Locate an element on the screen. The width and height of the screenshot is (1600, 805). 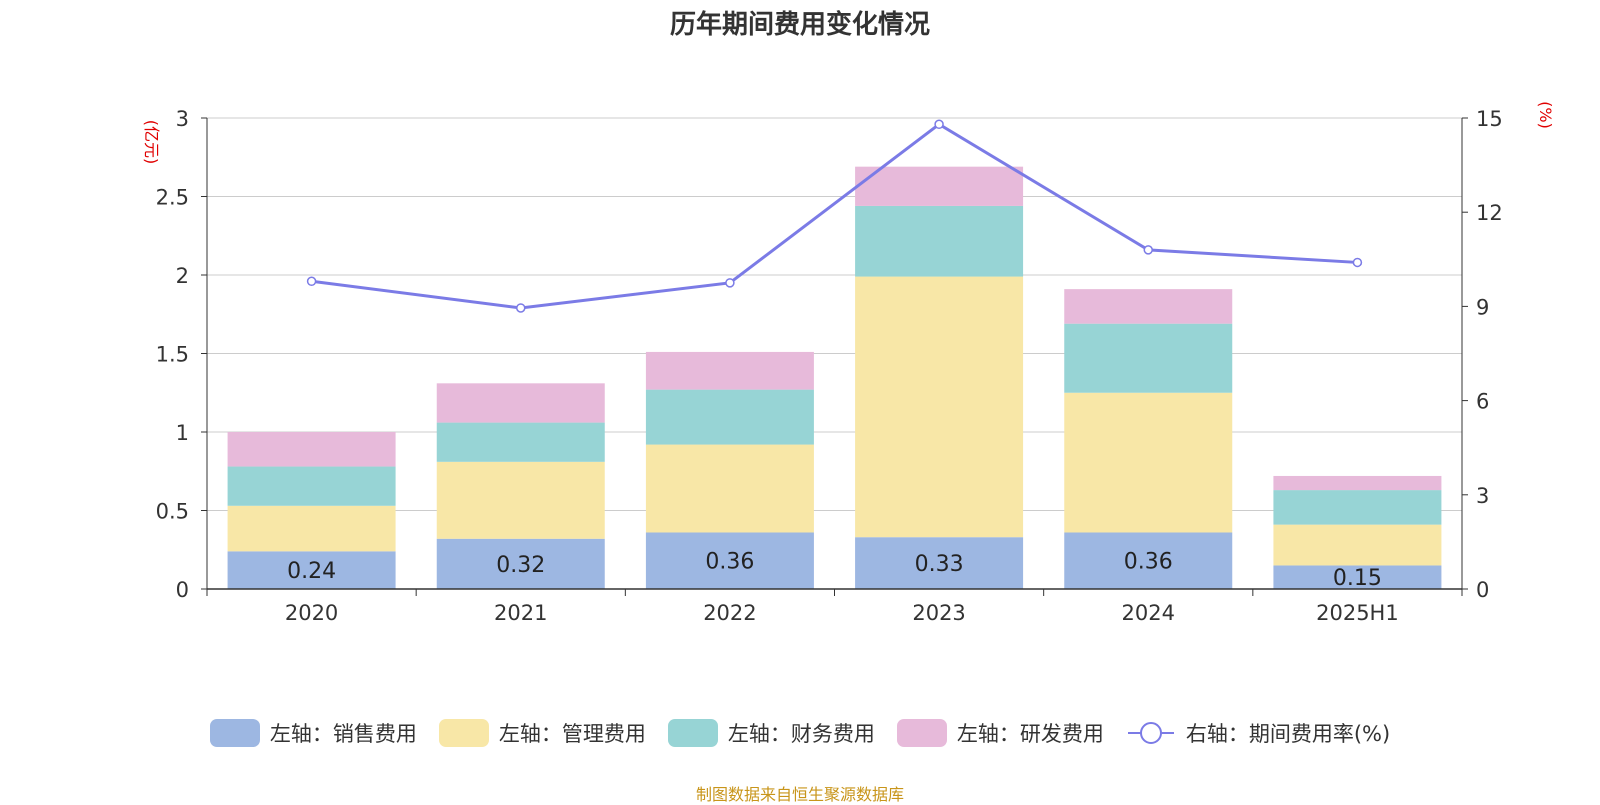
x-tick-label: 2020 is located at coordinates (311, 613).